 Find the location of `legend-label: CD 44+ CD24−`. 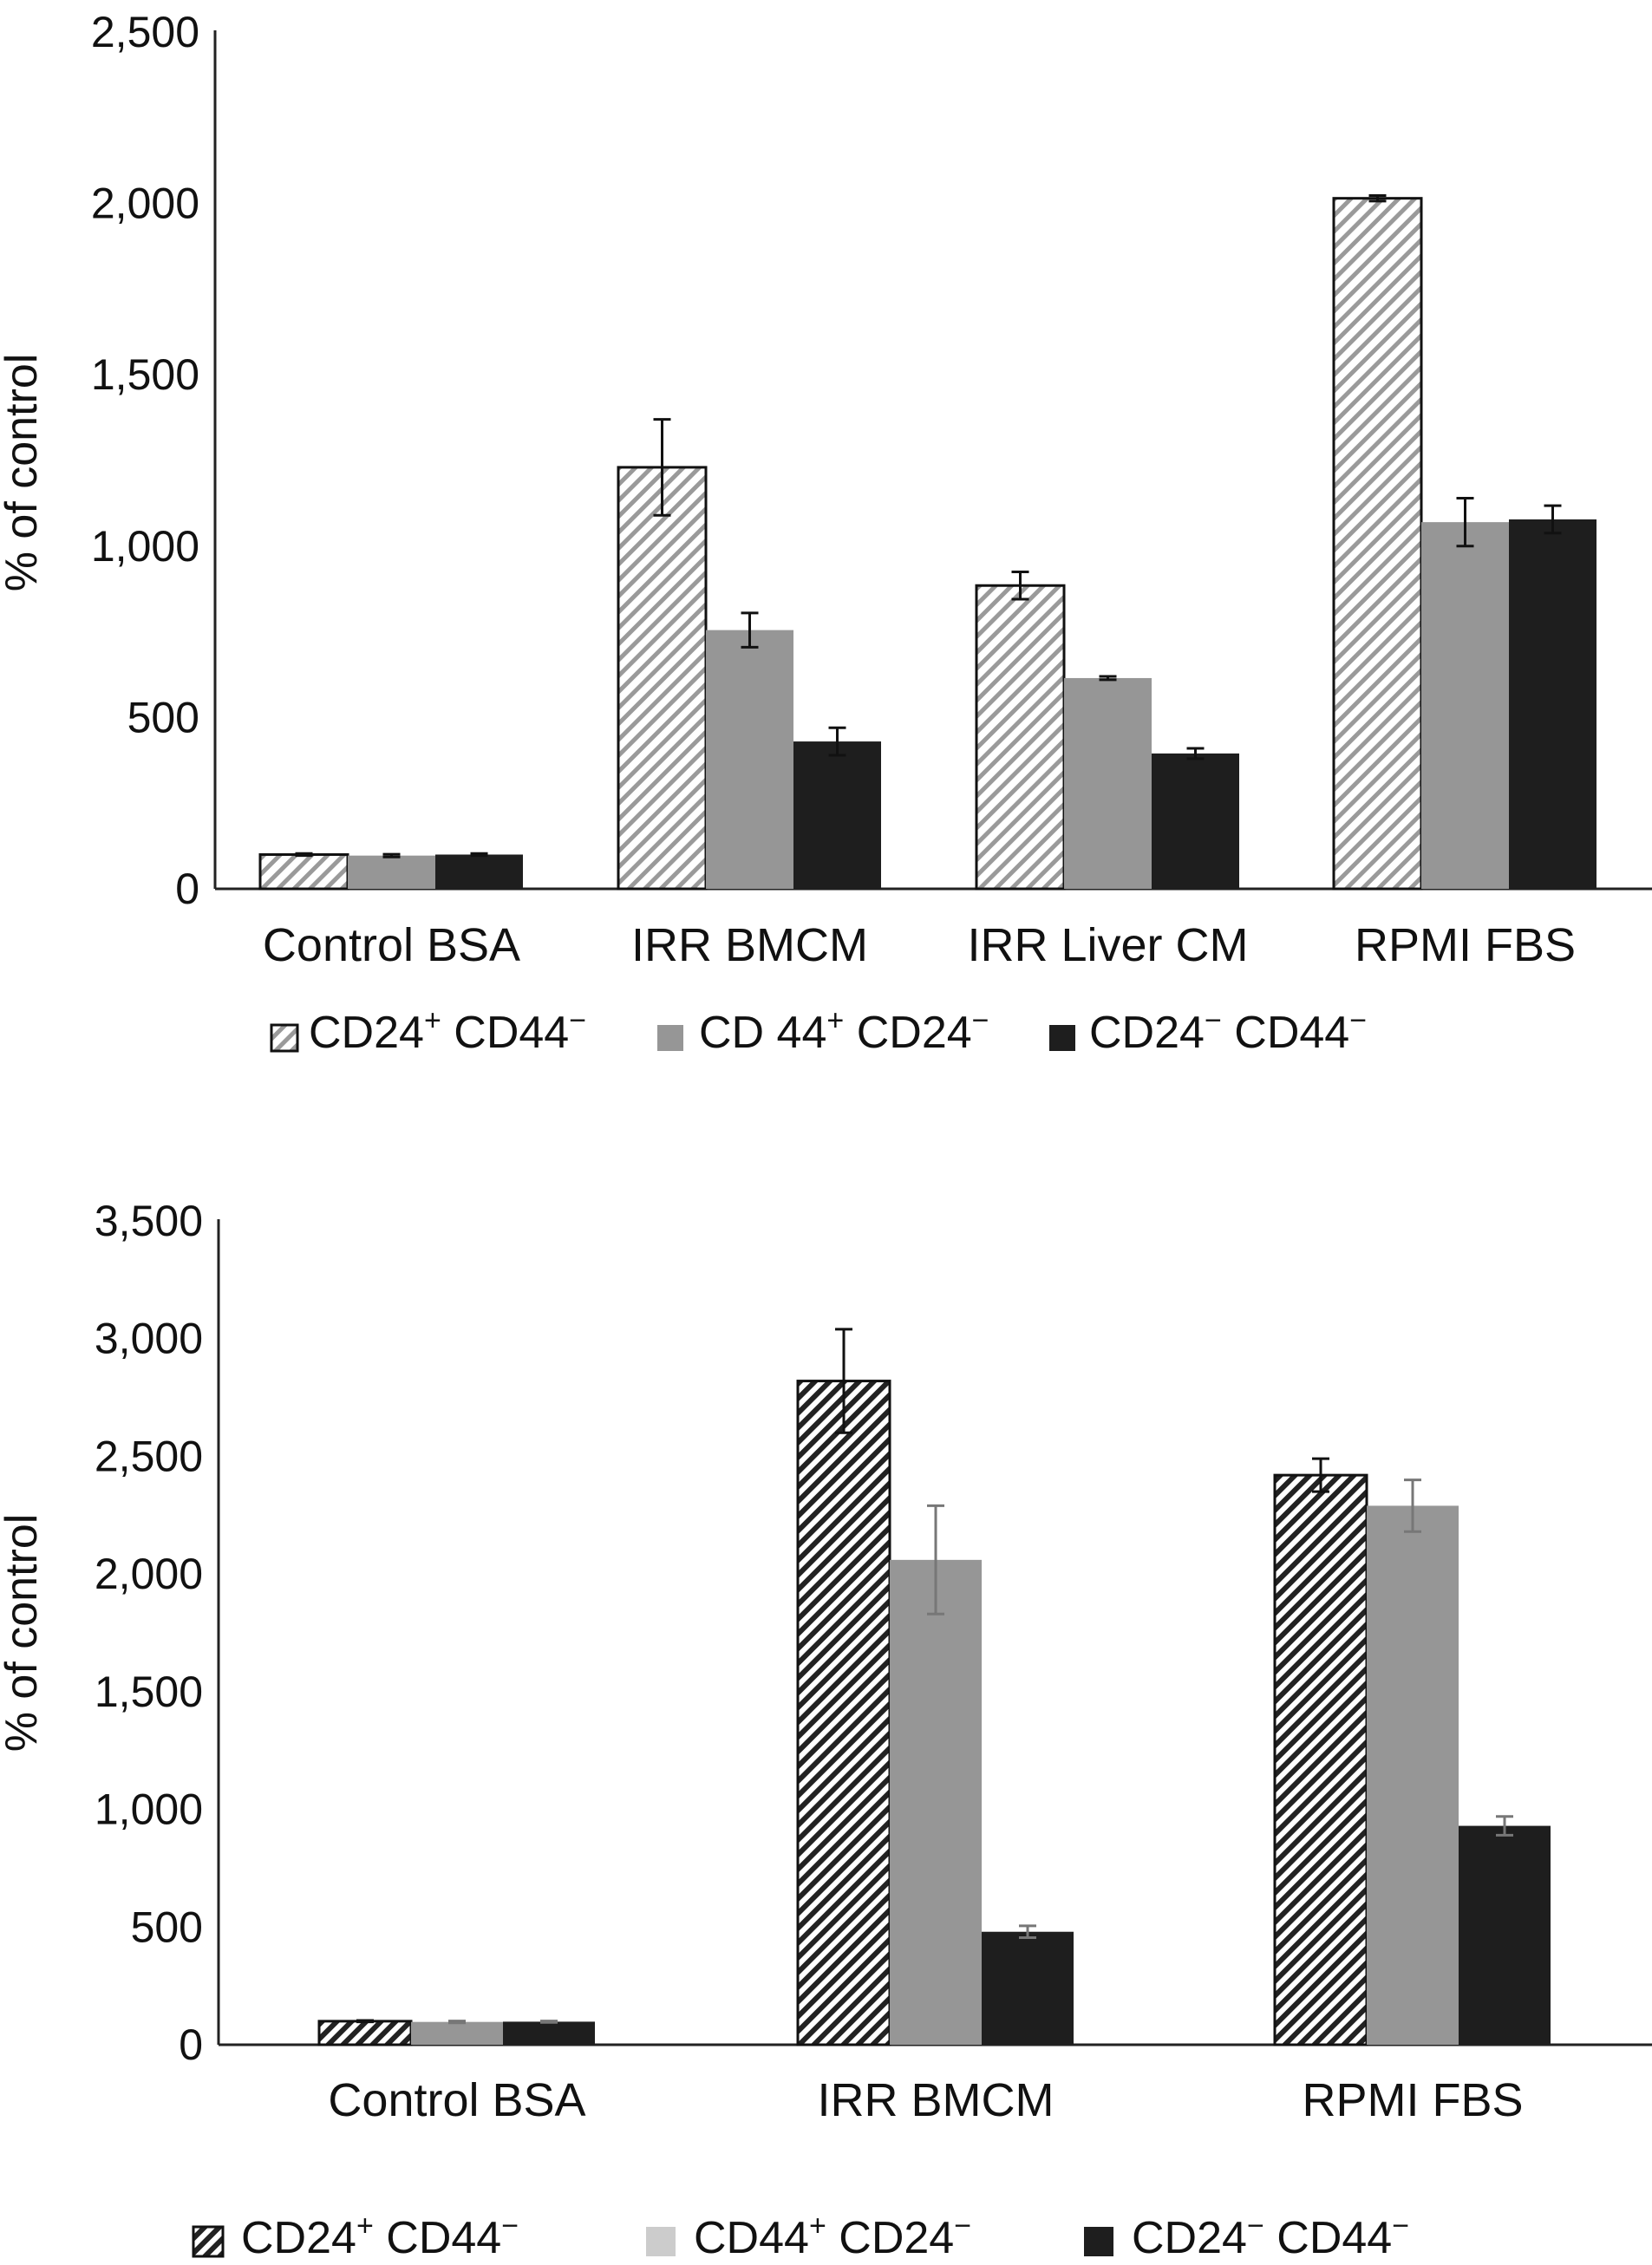

legend-label: CD 44+ CD24− is located at coordinates (844, 1031).